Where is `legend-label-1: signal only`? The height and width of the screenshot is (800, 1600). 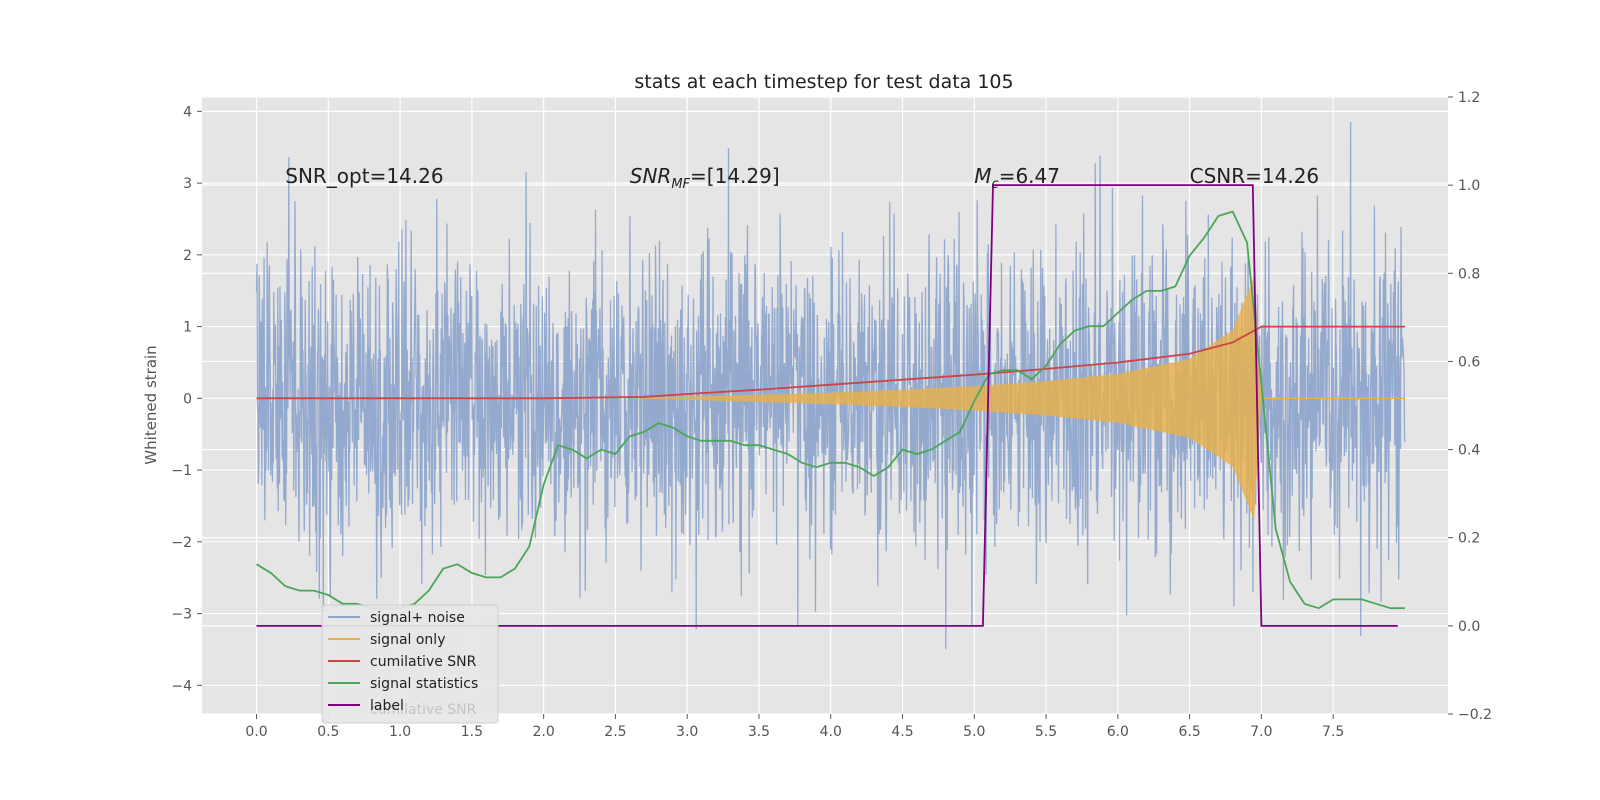
legend-label-1: signal only is located at coordinates (407, 640).